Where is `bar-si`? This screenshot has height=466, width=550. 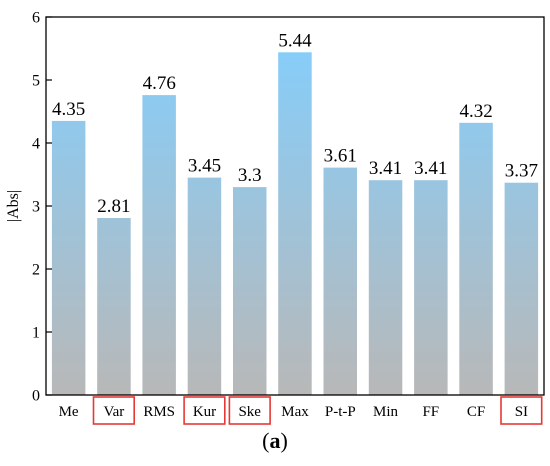
bar-si is located at coordinates (521, 288).